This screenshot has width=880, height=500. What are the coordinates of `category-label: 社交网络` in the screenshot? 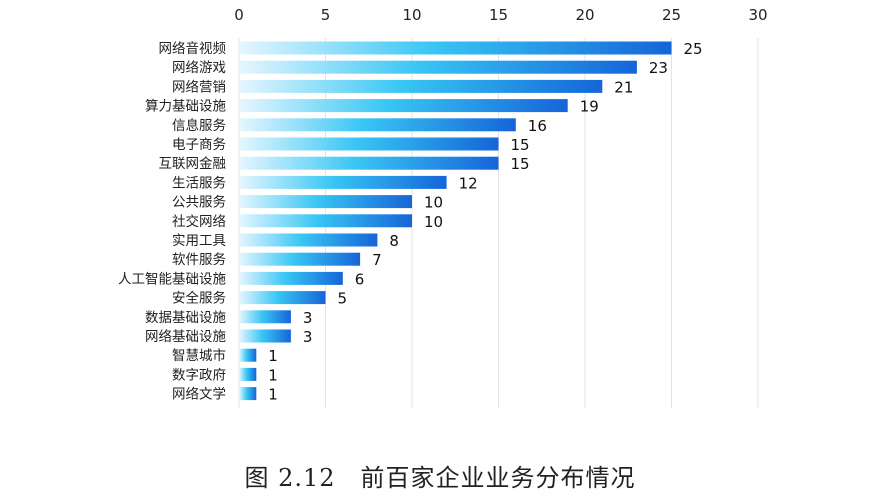 It's located at (199, 221).